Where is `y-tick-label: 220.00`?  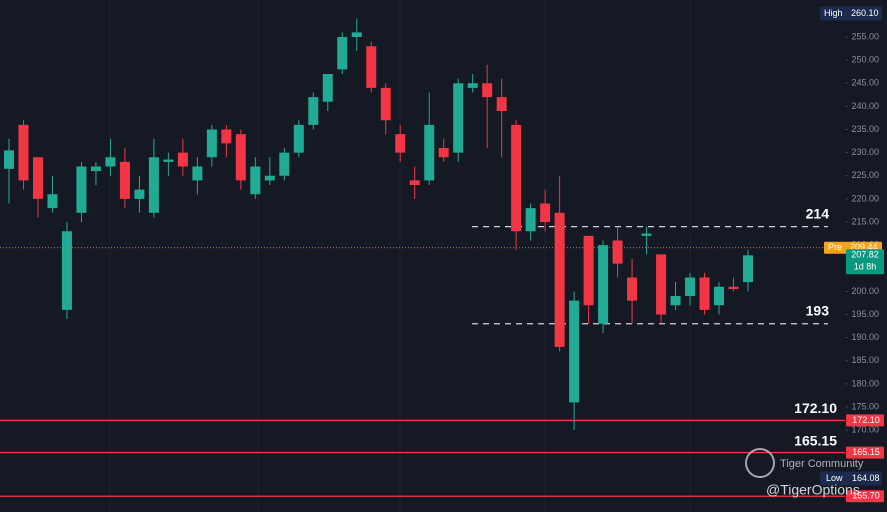
y-tick-label: 220.00 is located at coordinates (865, 198).